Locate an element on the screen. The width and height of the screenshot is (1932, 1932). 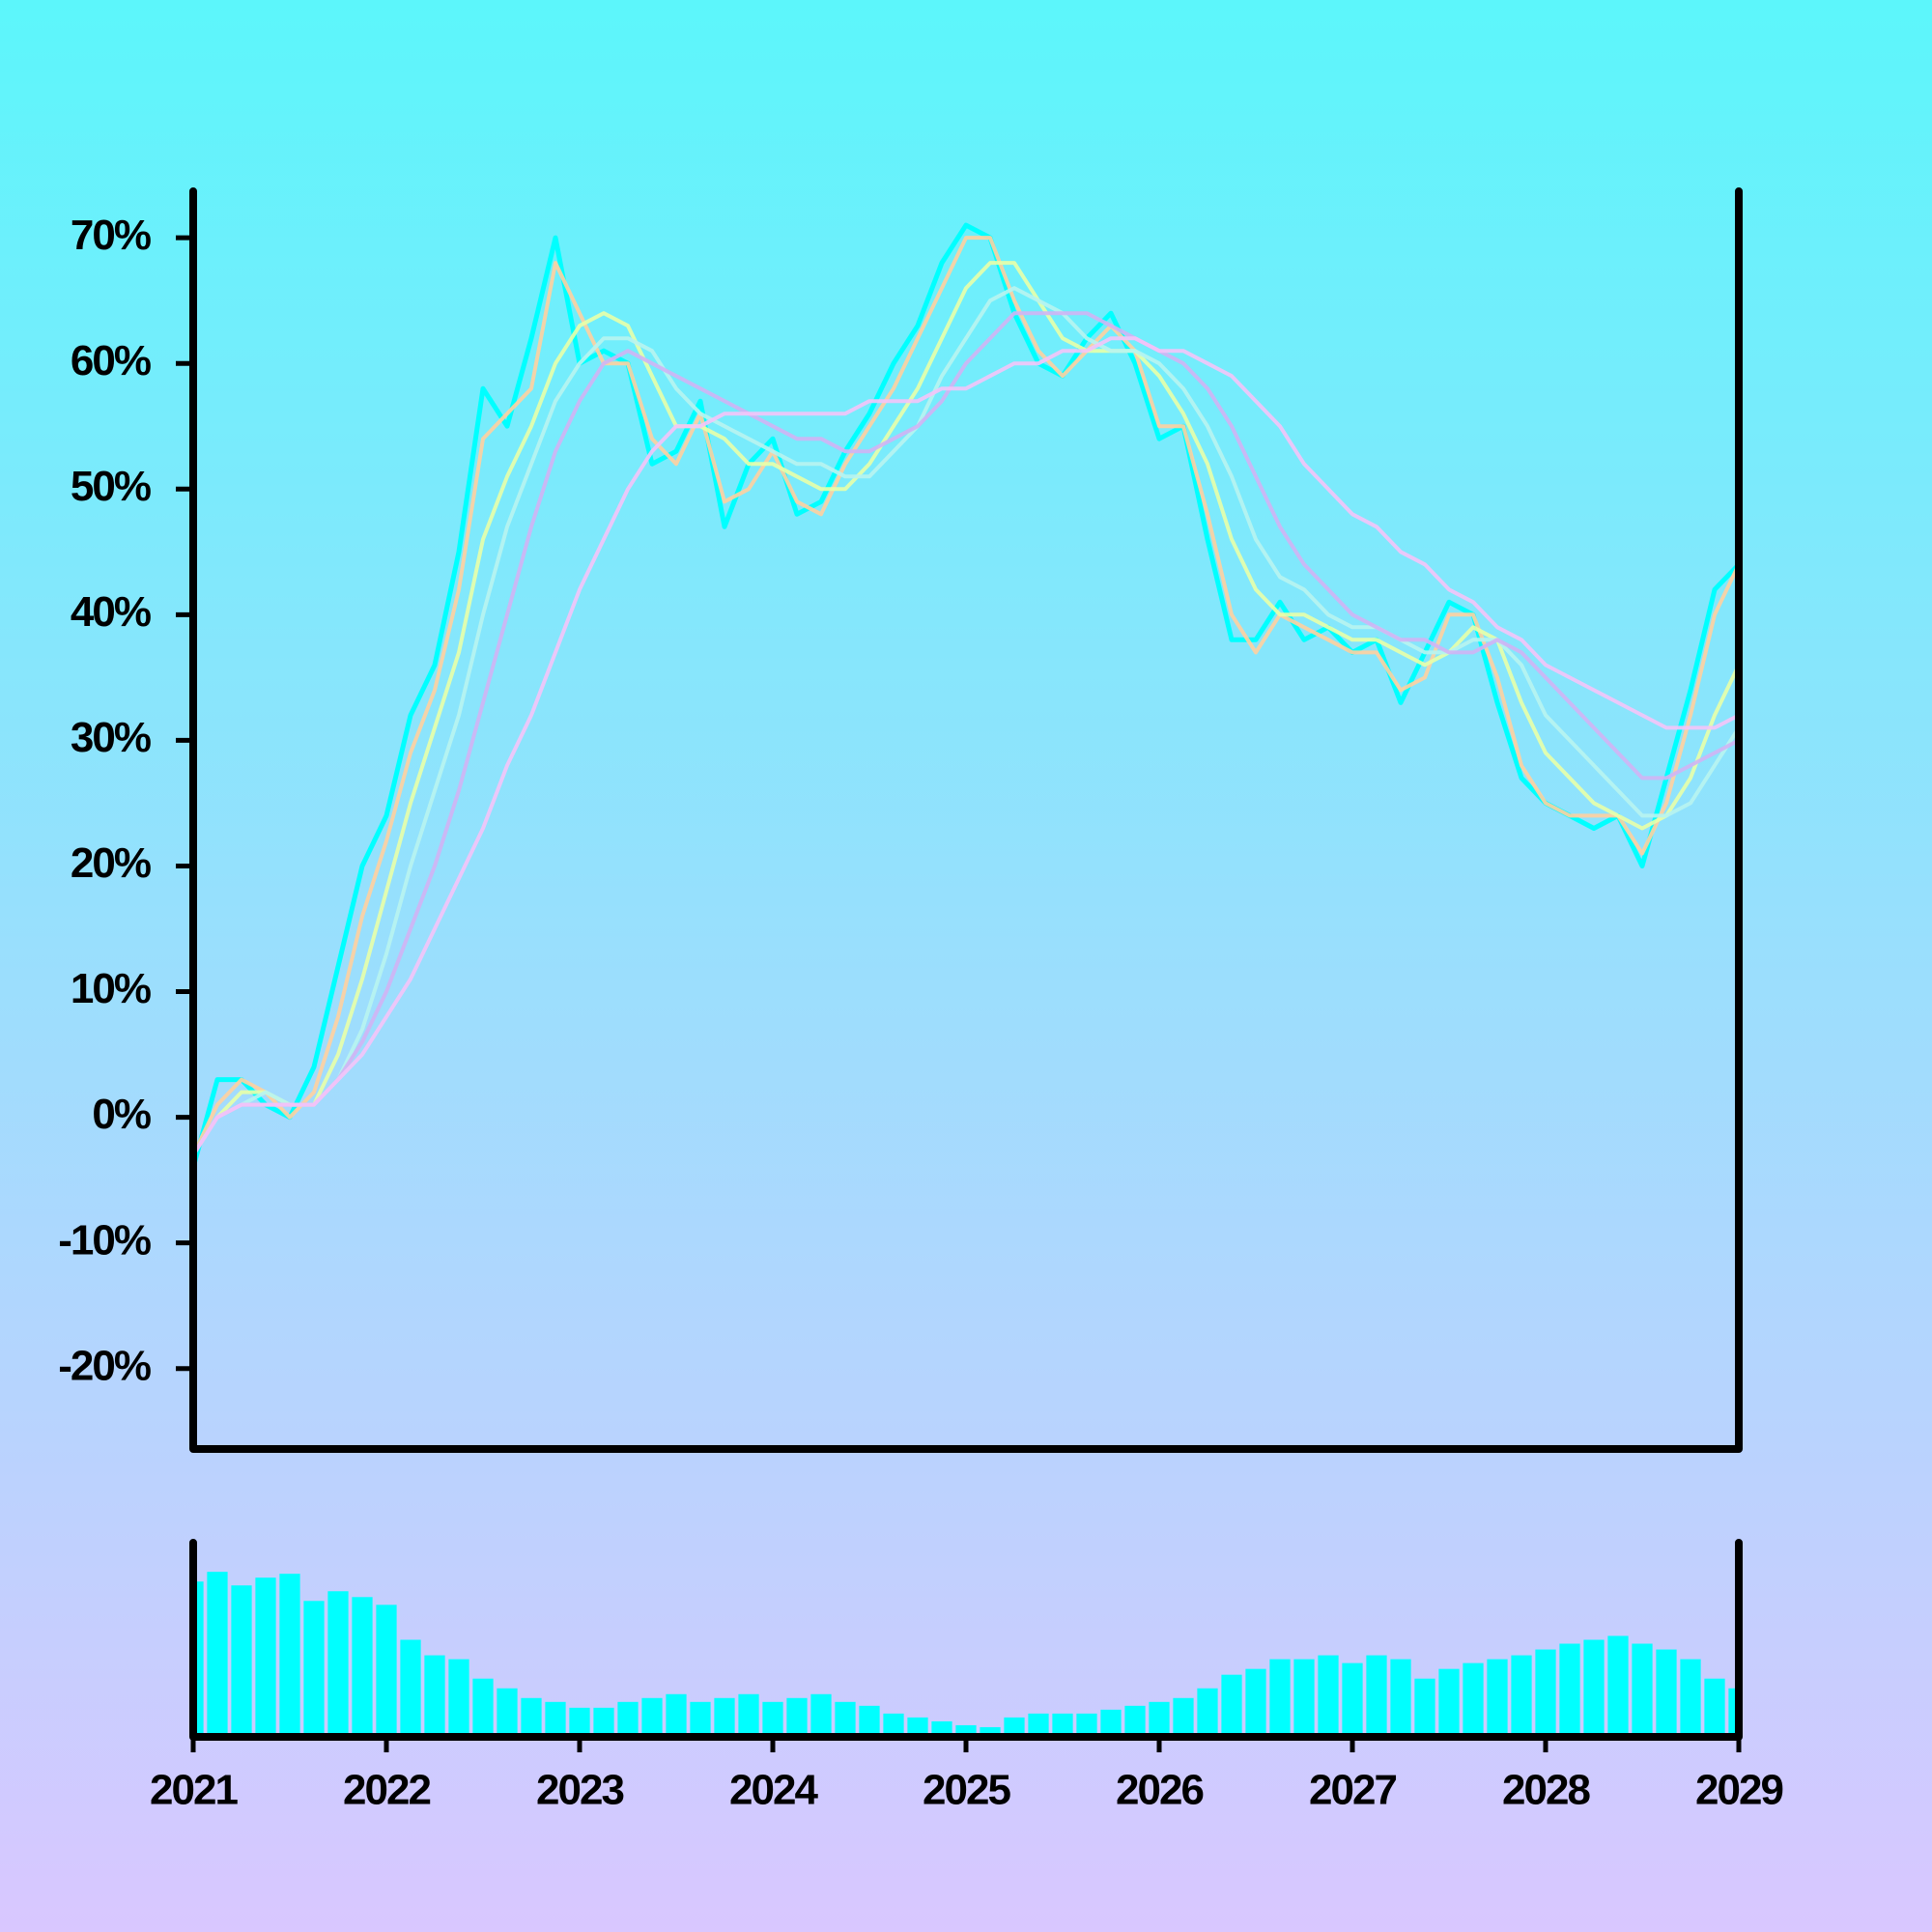
x-tick-label: 2029 is located at coordinates (1738, 1790).